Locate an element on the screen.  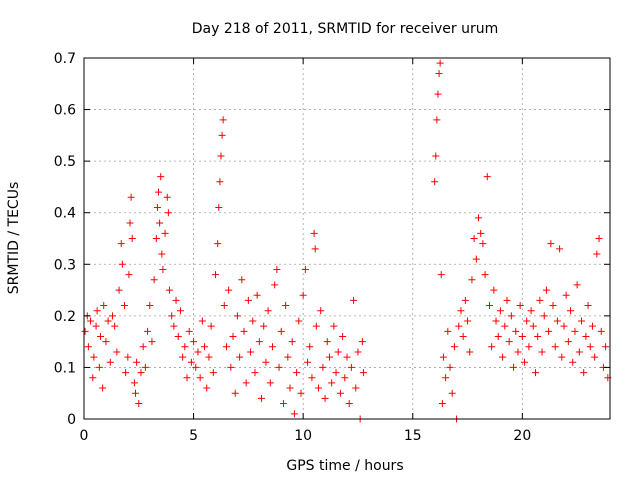
x-tick-label: 5 is located at coordinates (193, 436).